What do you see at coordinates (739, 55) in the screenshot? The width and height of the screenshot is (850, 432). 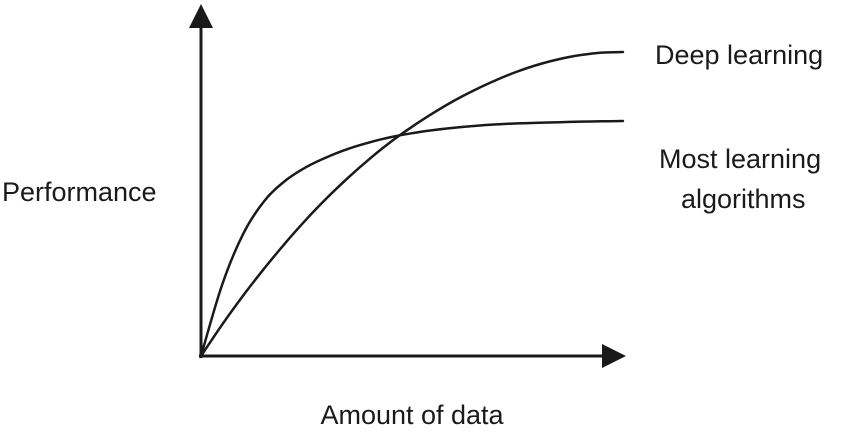 I see `series-label-deep-learning-line-1: Deep learning` at bounding box center [739, 55].